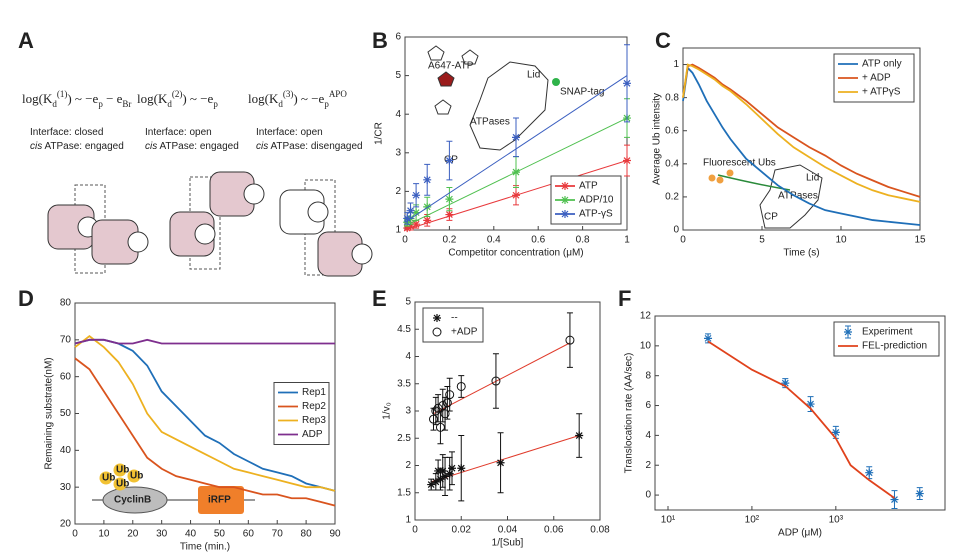 The height and width of the screenshot is (558, 962). I want to click on y-tick-label: 5, so click(408, 302).